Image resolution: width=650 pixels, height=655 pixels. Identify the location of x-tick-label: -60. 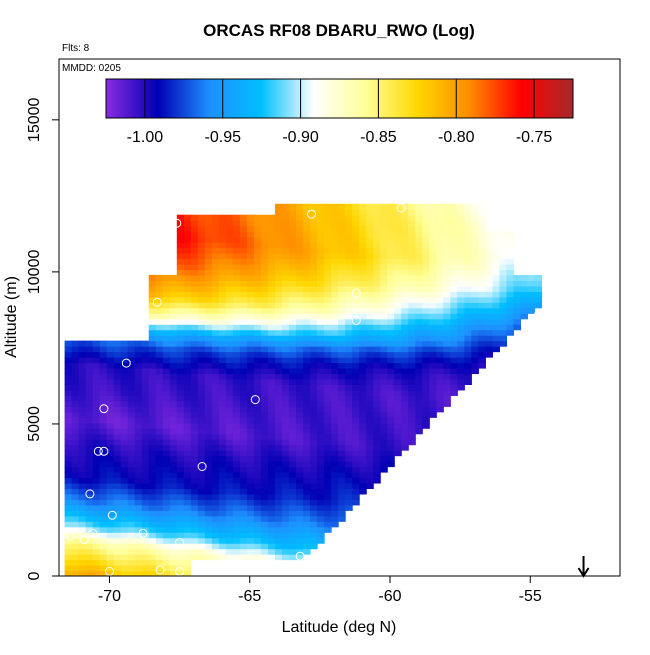
(389, 596).